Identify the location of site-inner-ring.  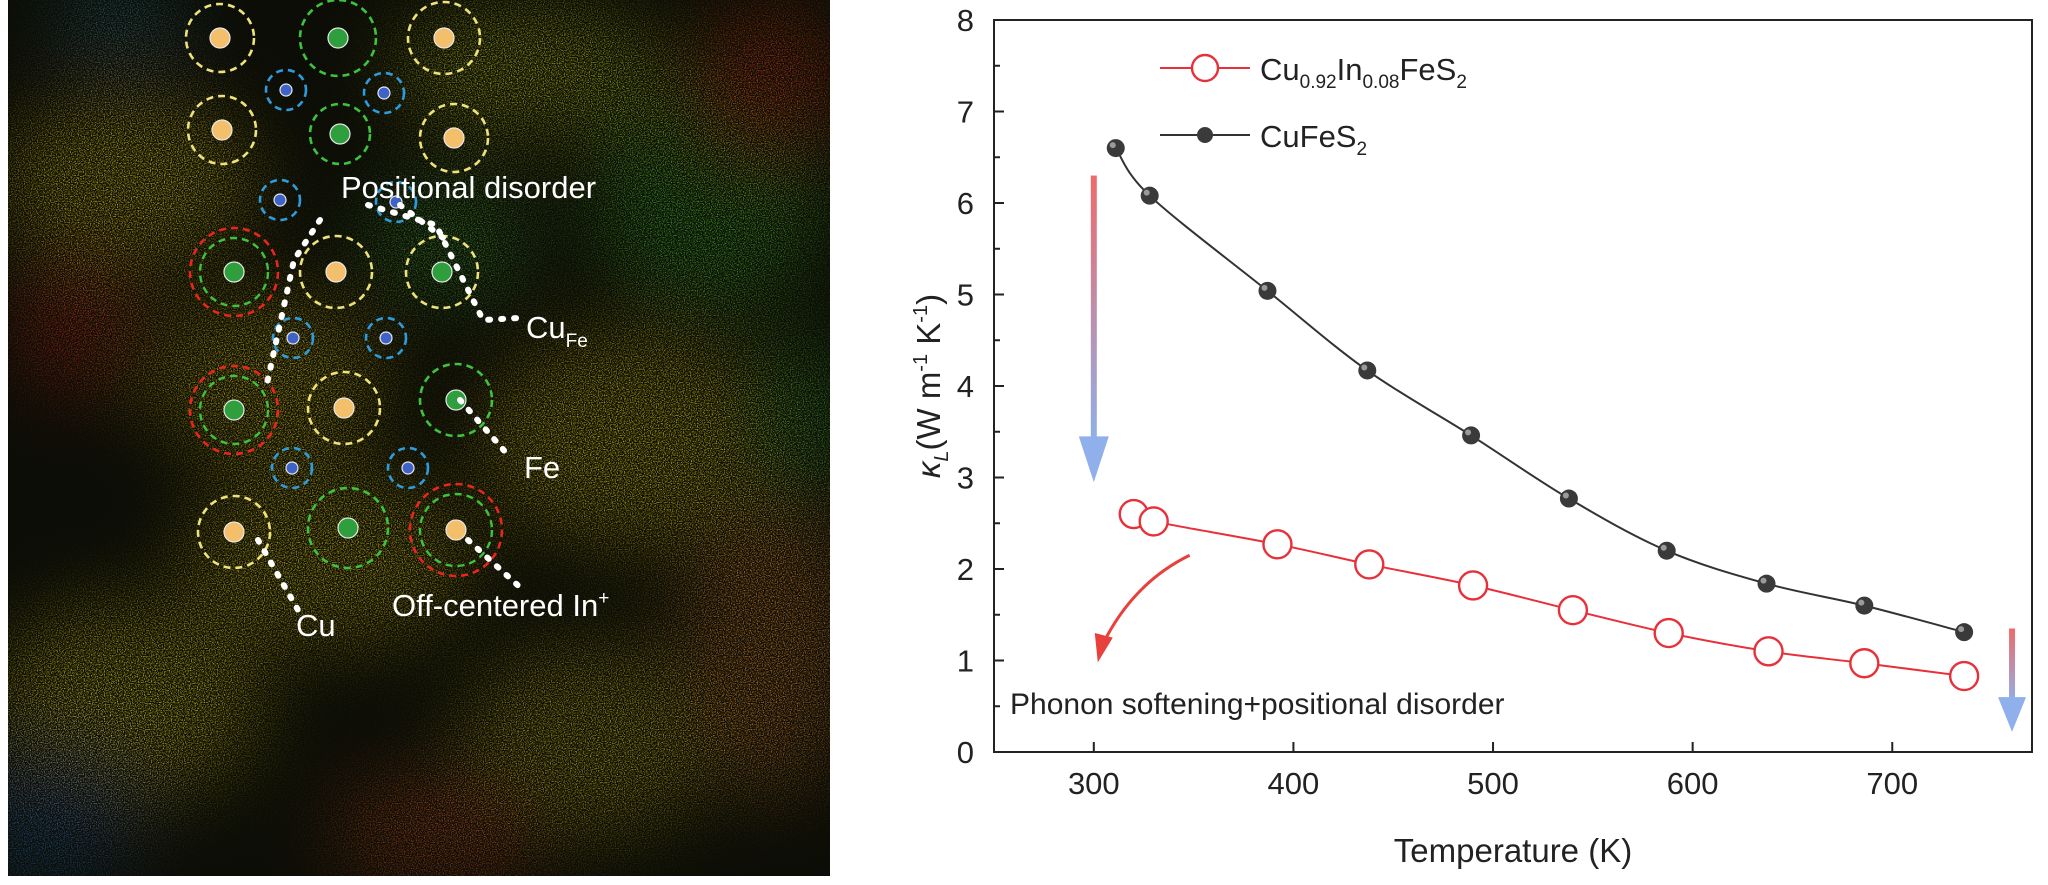
(234, 410).